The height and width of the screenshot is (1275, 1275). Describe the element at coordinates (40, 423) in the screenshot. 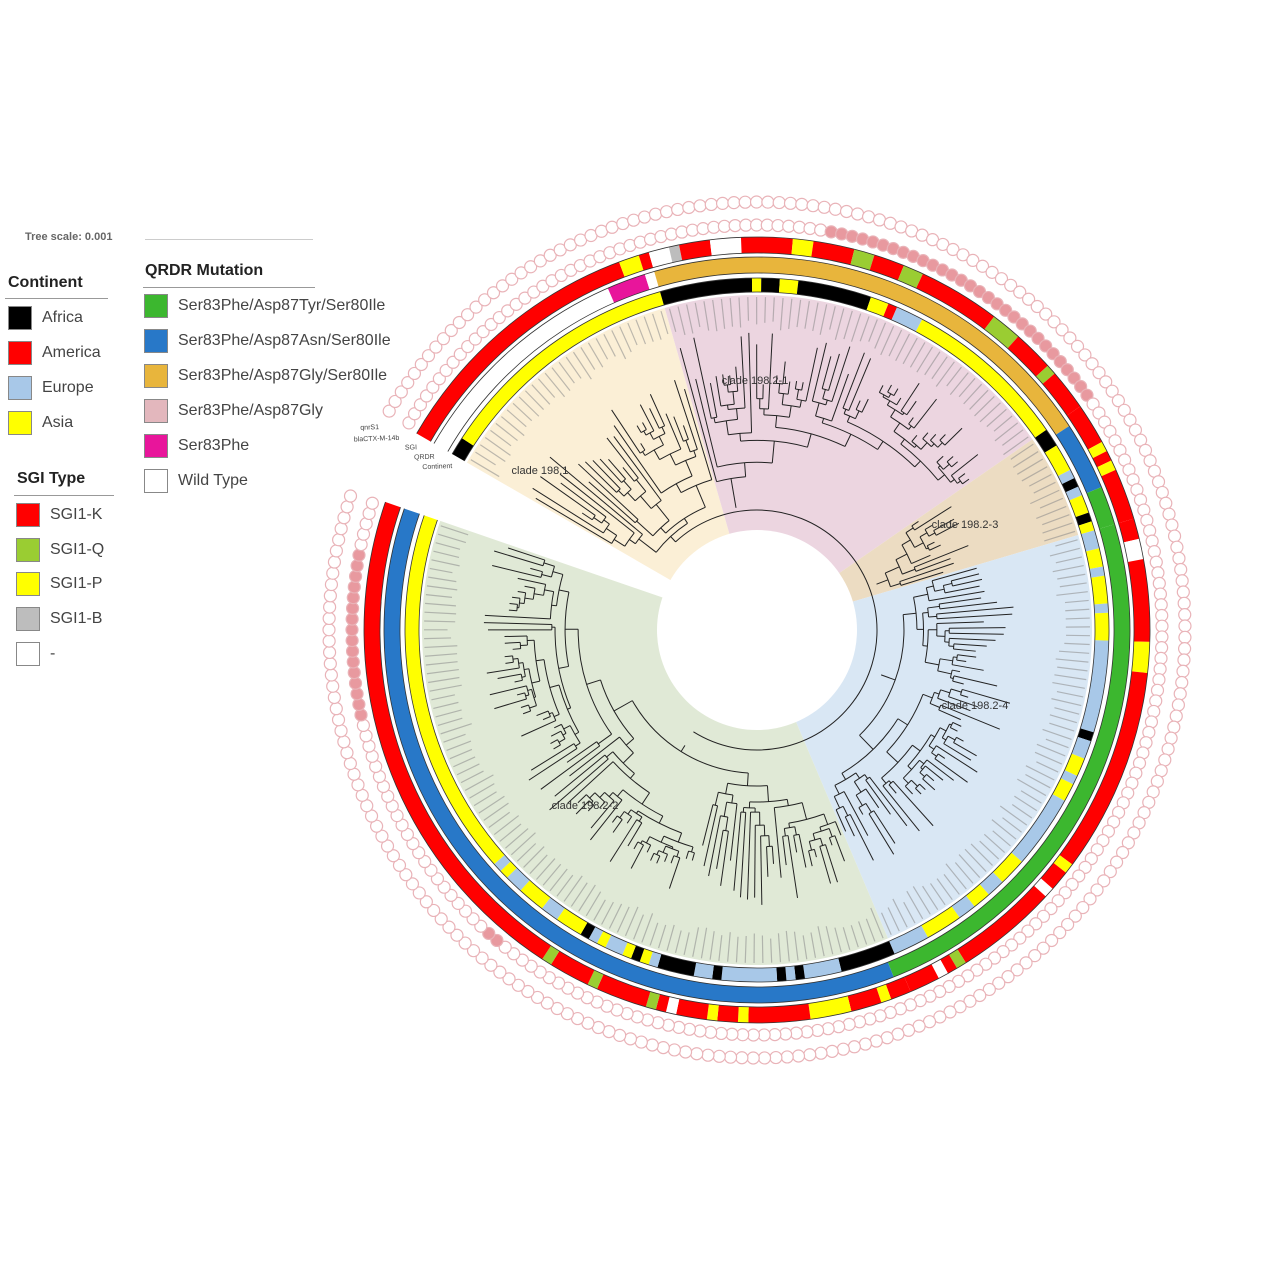

I see `legend-item-asia: Asia` at that location.